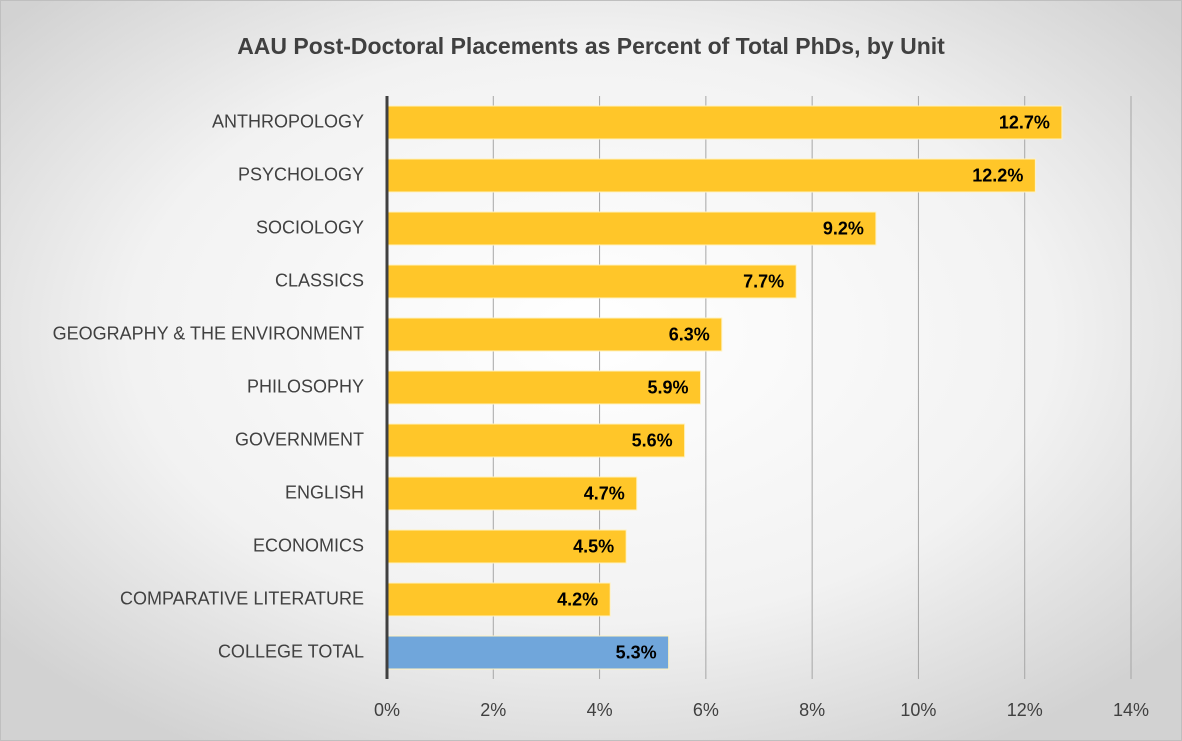 This screenshot has height=741, width=1182. What do you see at coordinates (706, 710) in the screenshot?
I see `x-tick-label: 6%` at bounding box center [706, 710].